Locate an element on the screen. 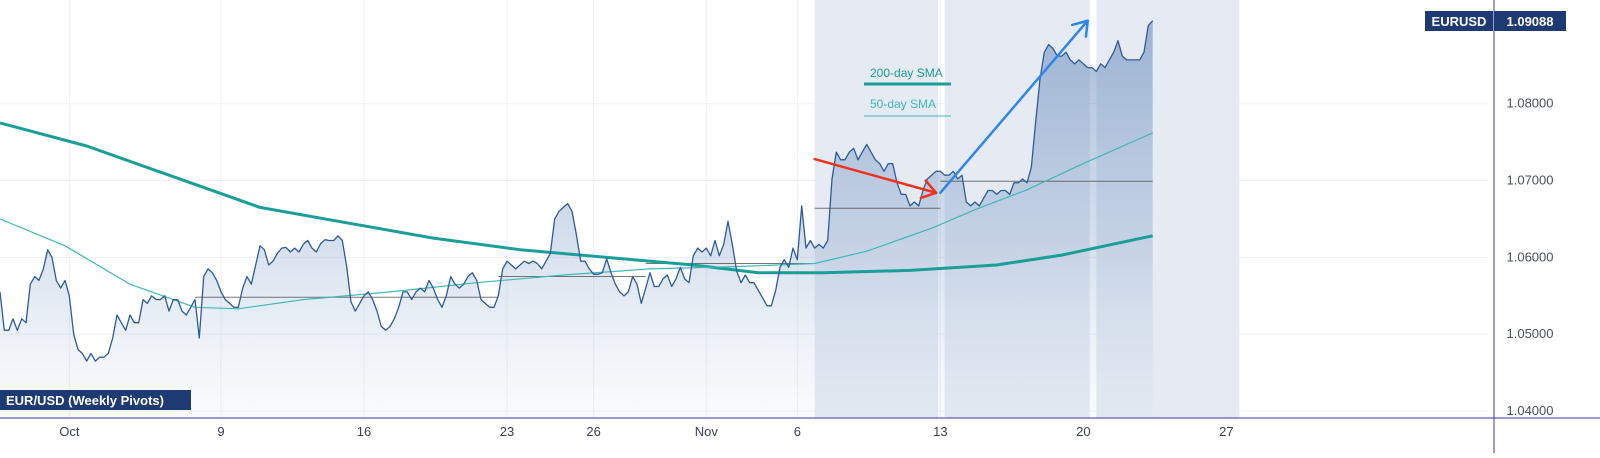  symbol-price-badge: EURUSD 1.09088 is located at coordinates (1495, 21).